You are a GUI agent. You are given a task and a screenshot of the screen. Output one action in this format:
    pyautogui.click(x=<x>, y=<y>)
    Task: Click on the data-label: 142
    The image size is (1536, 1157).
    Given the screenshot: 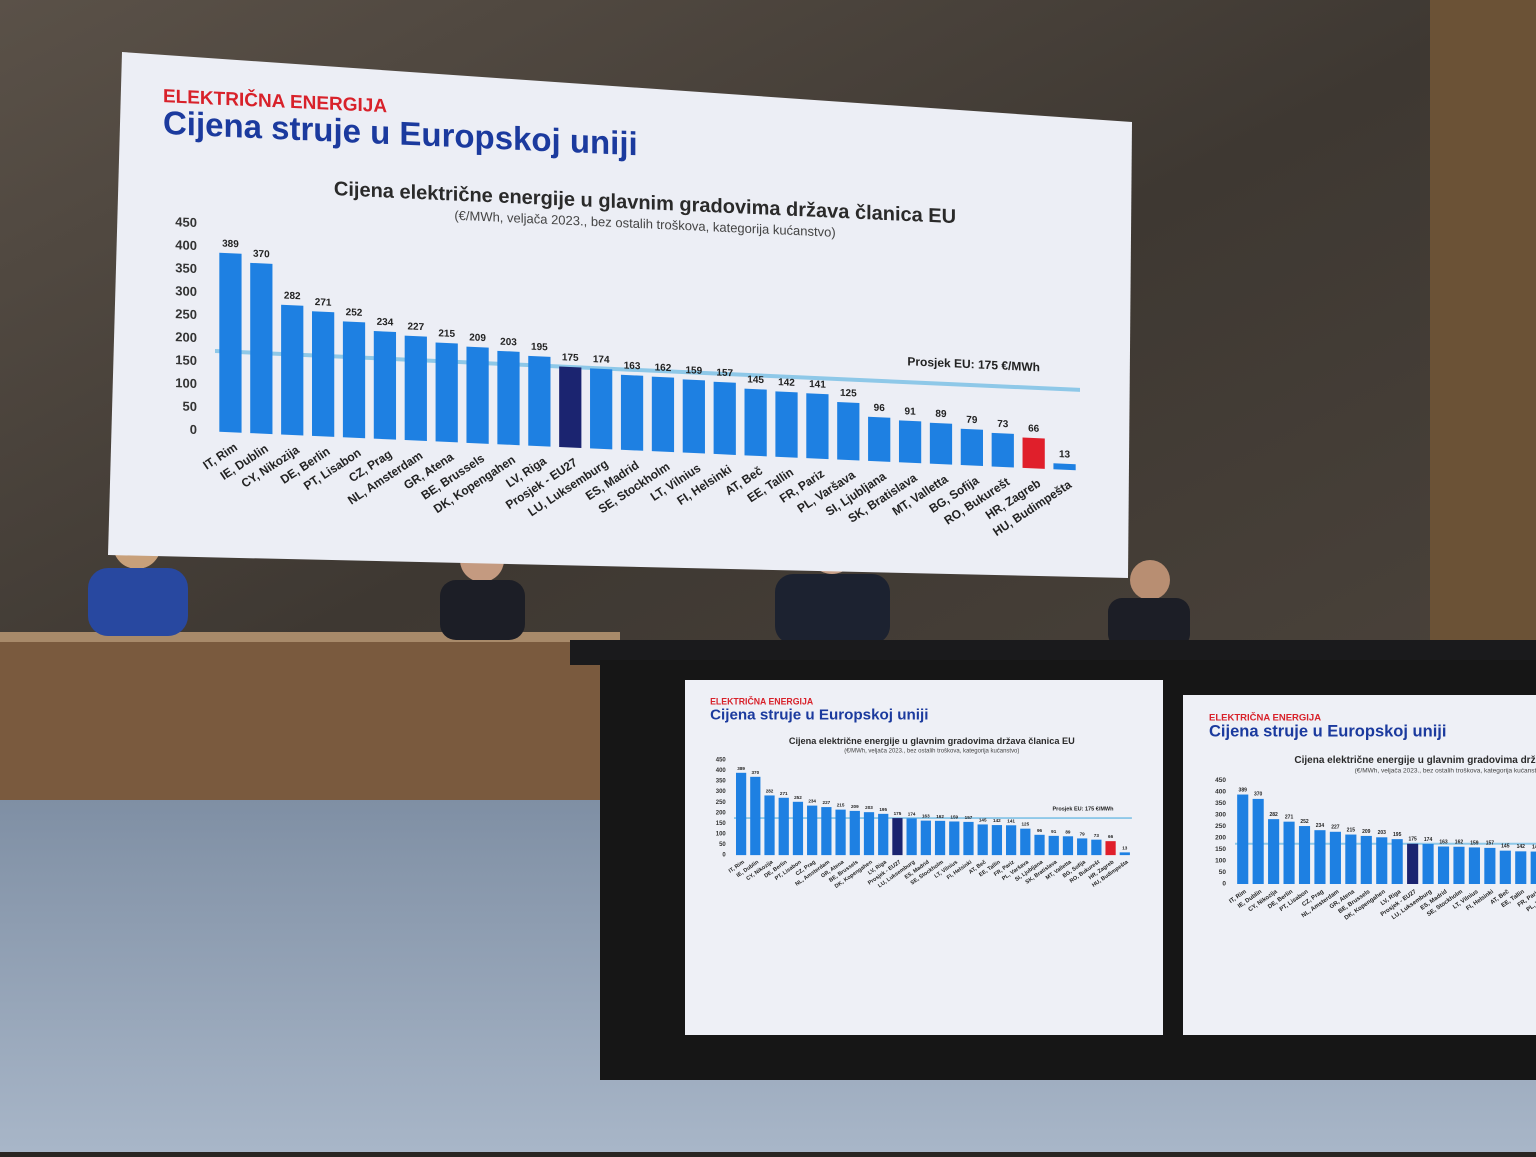 What is the action you would take?
    pyautogui.click(x=997, y=820)
    